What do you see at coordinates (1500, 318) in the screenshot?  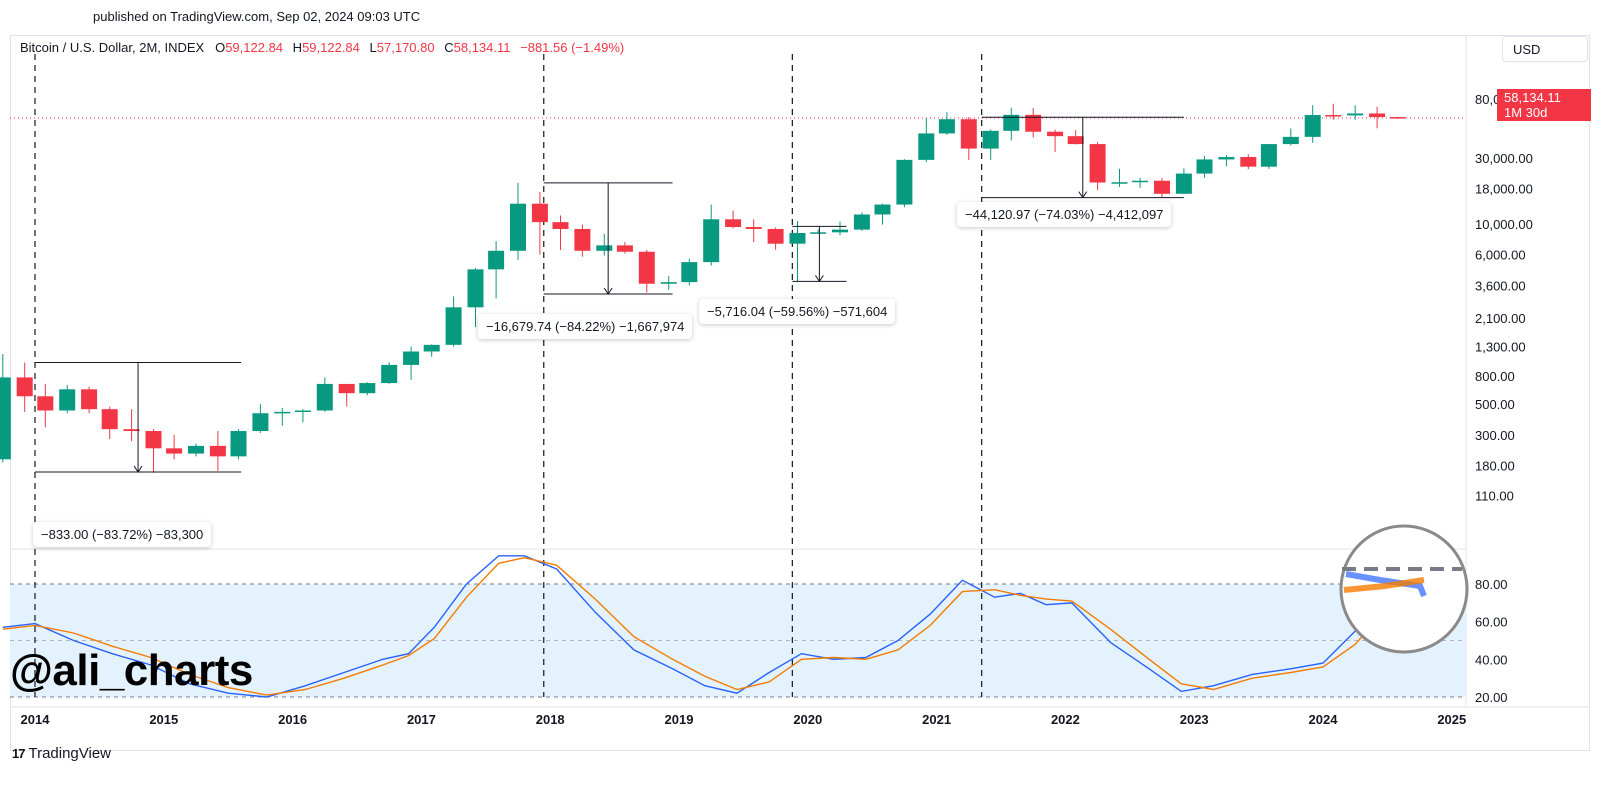 I see `price-tick-label: 2,100.00` at bounding box center [1500, 318].